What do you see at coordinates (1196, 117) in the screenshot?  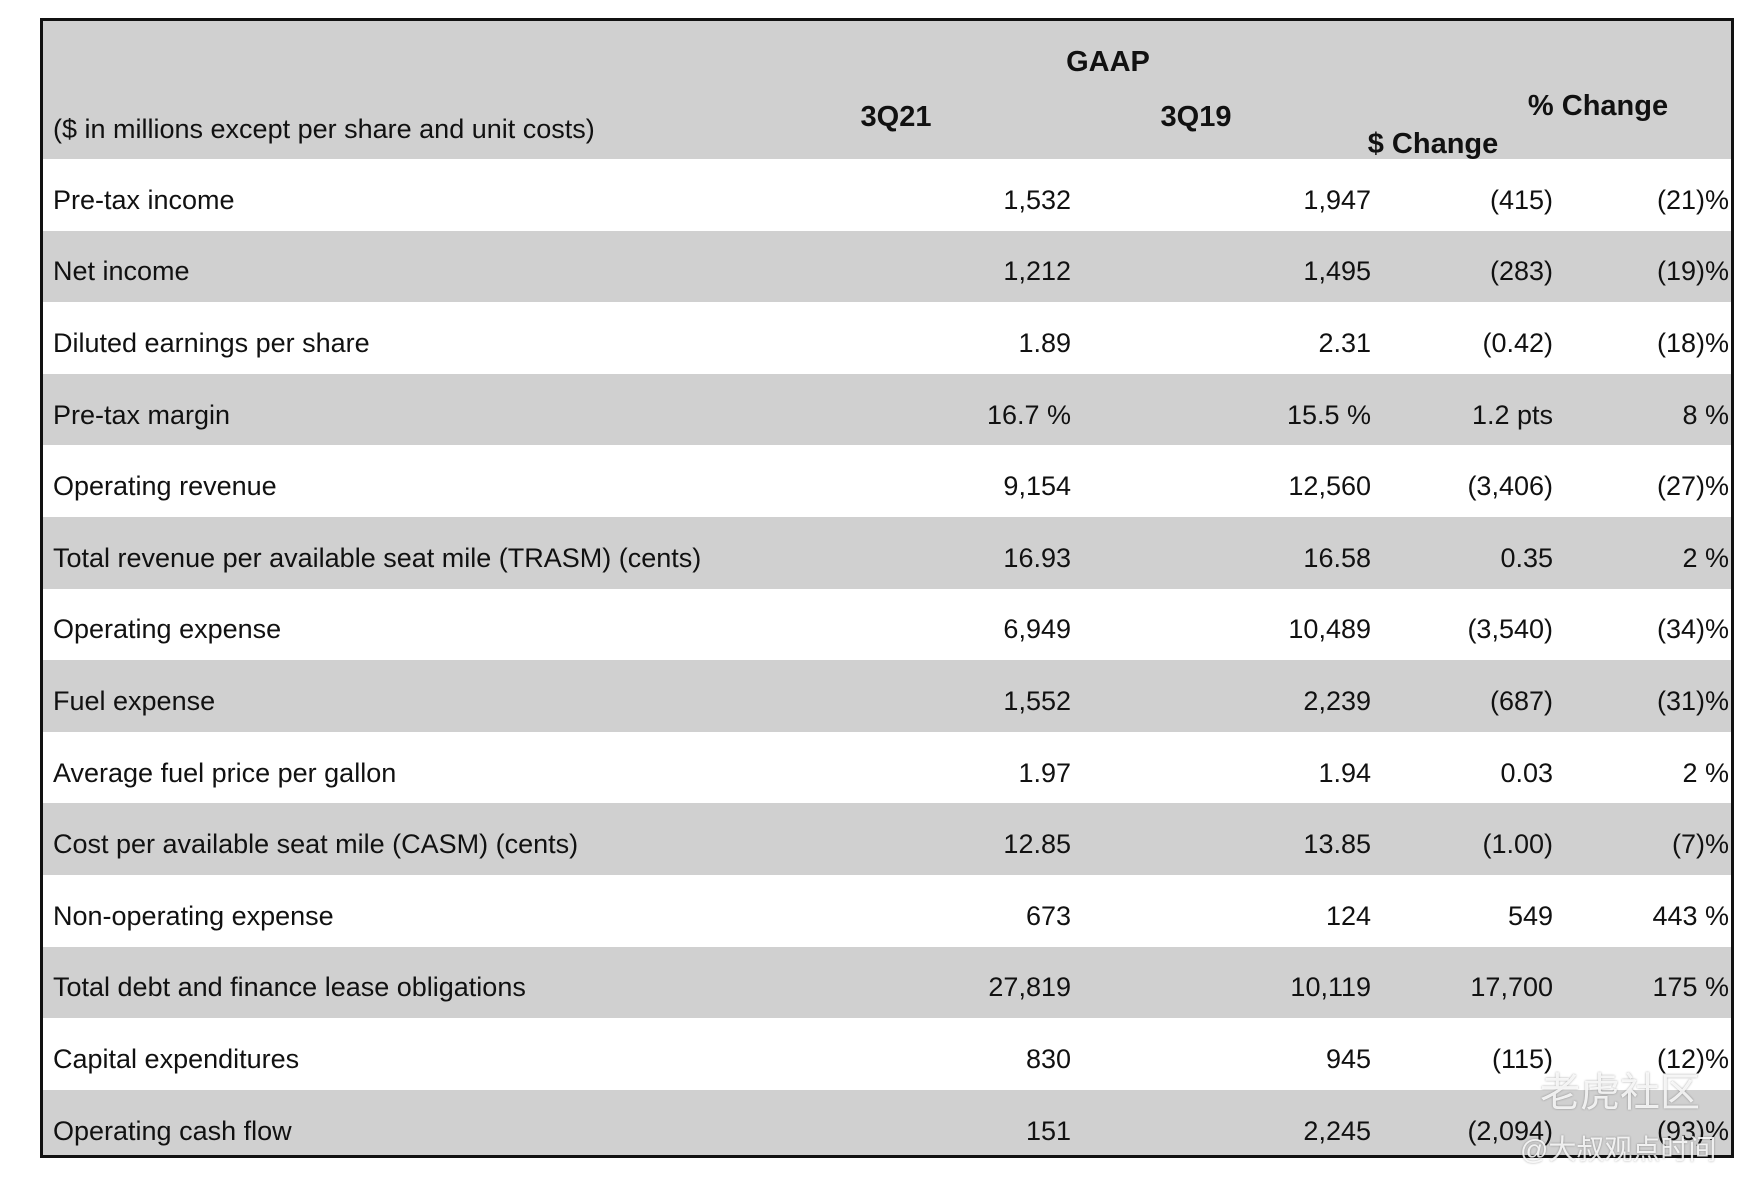 I see `column-header: 3Q19` at bounding box center [1196, 117].